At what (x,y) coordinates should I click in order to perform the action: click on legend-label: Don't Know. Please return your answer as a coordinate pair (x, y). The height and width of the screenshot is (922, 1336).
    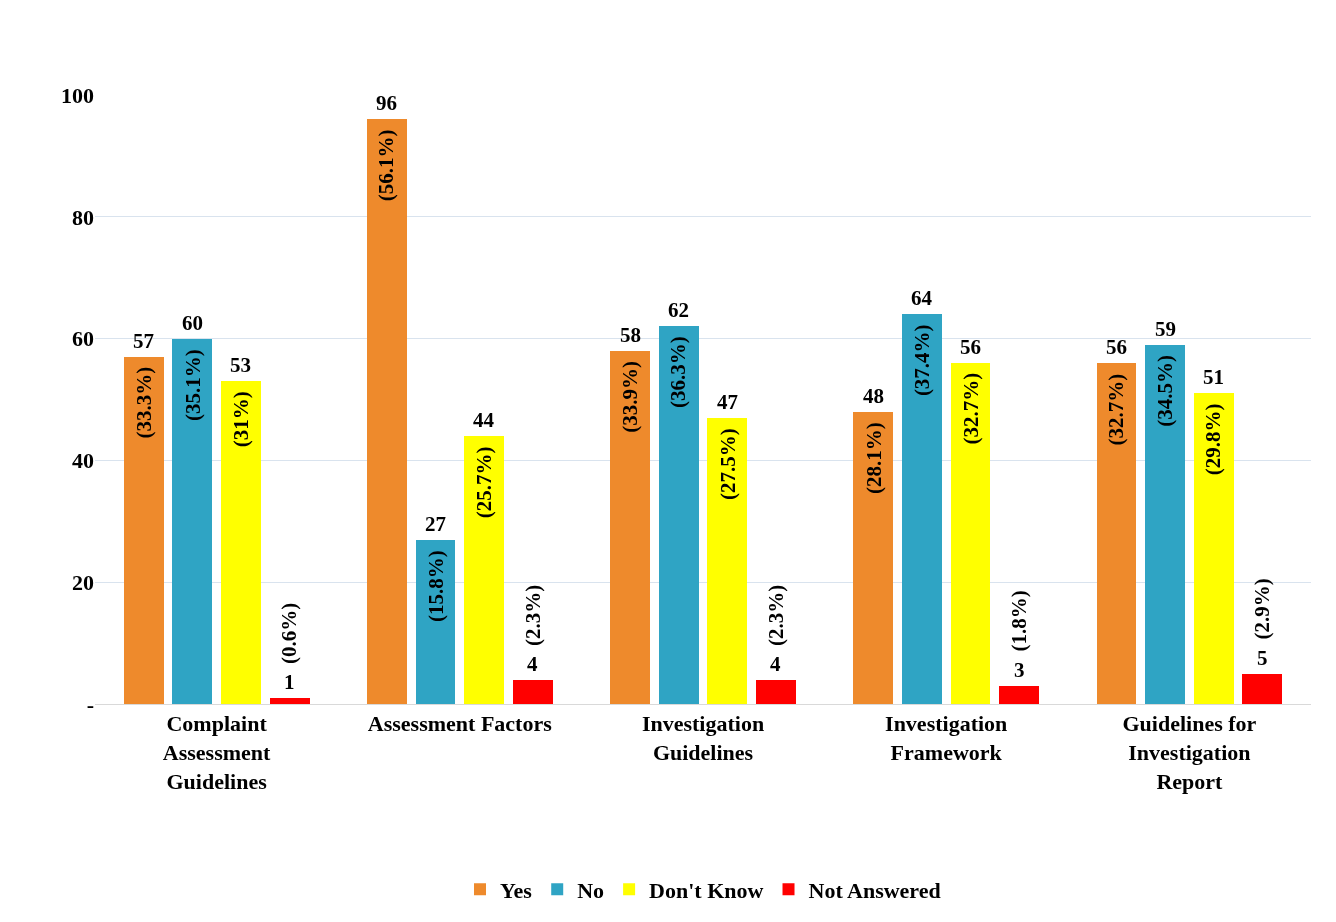
    Looking at the image, I should click on (706, 890).